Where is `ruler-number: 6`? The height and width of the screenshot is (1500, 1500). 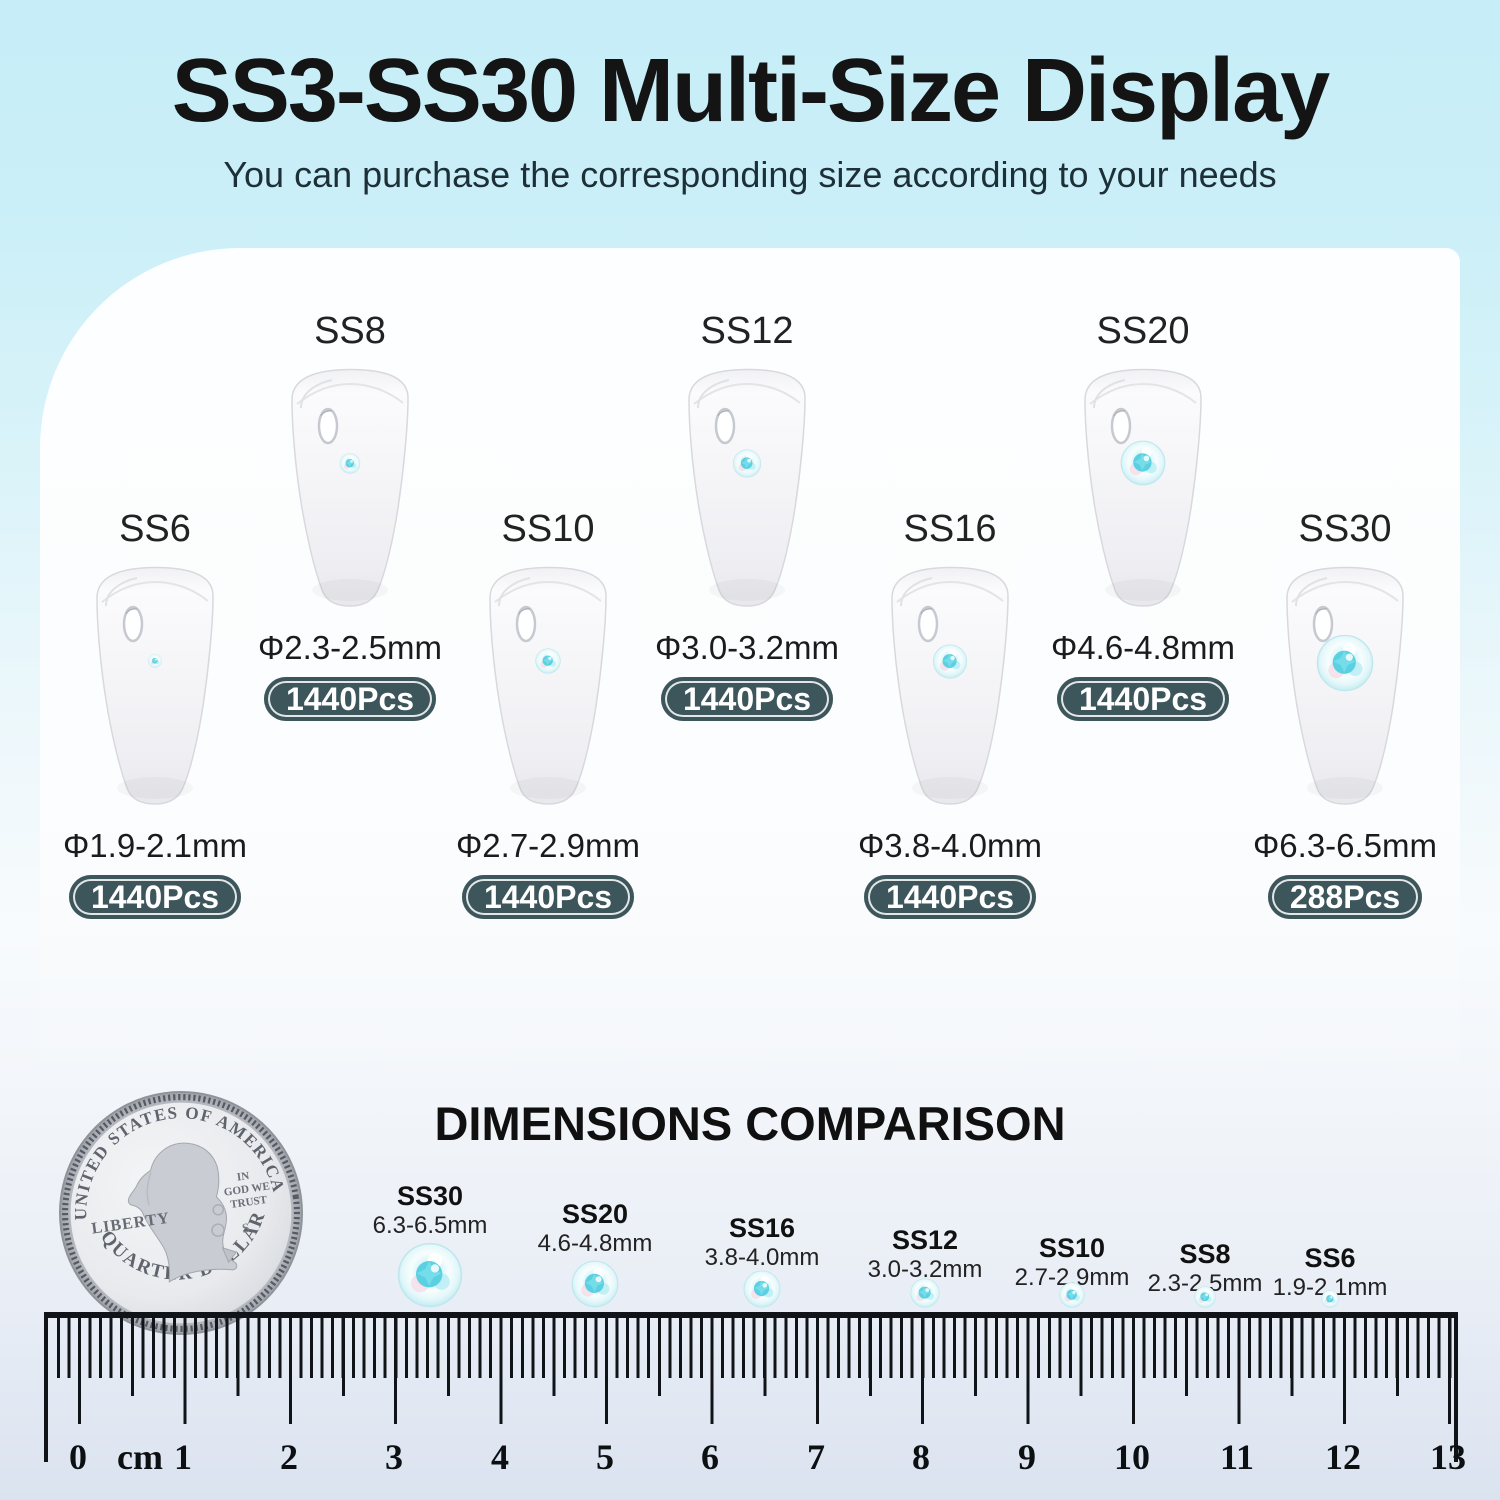
ruler-number: 6 is located at coordinates (710, 1457).